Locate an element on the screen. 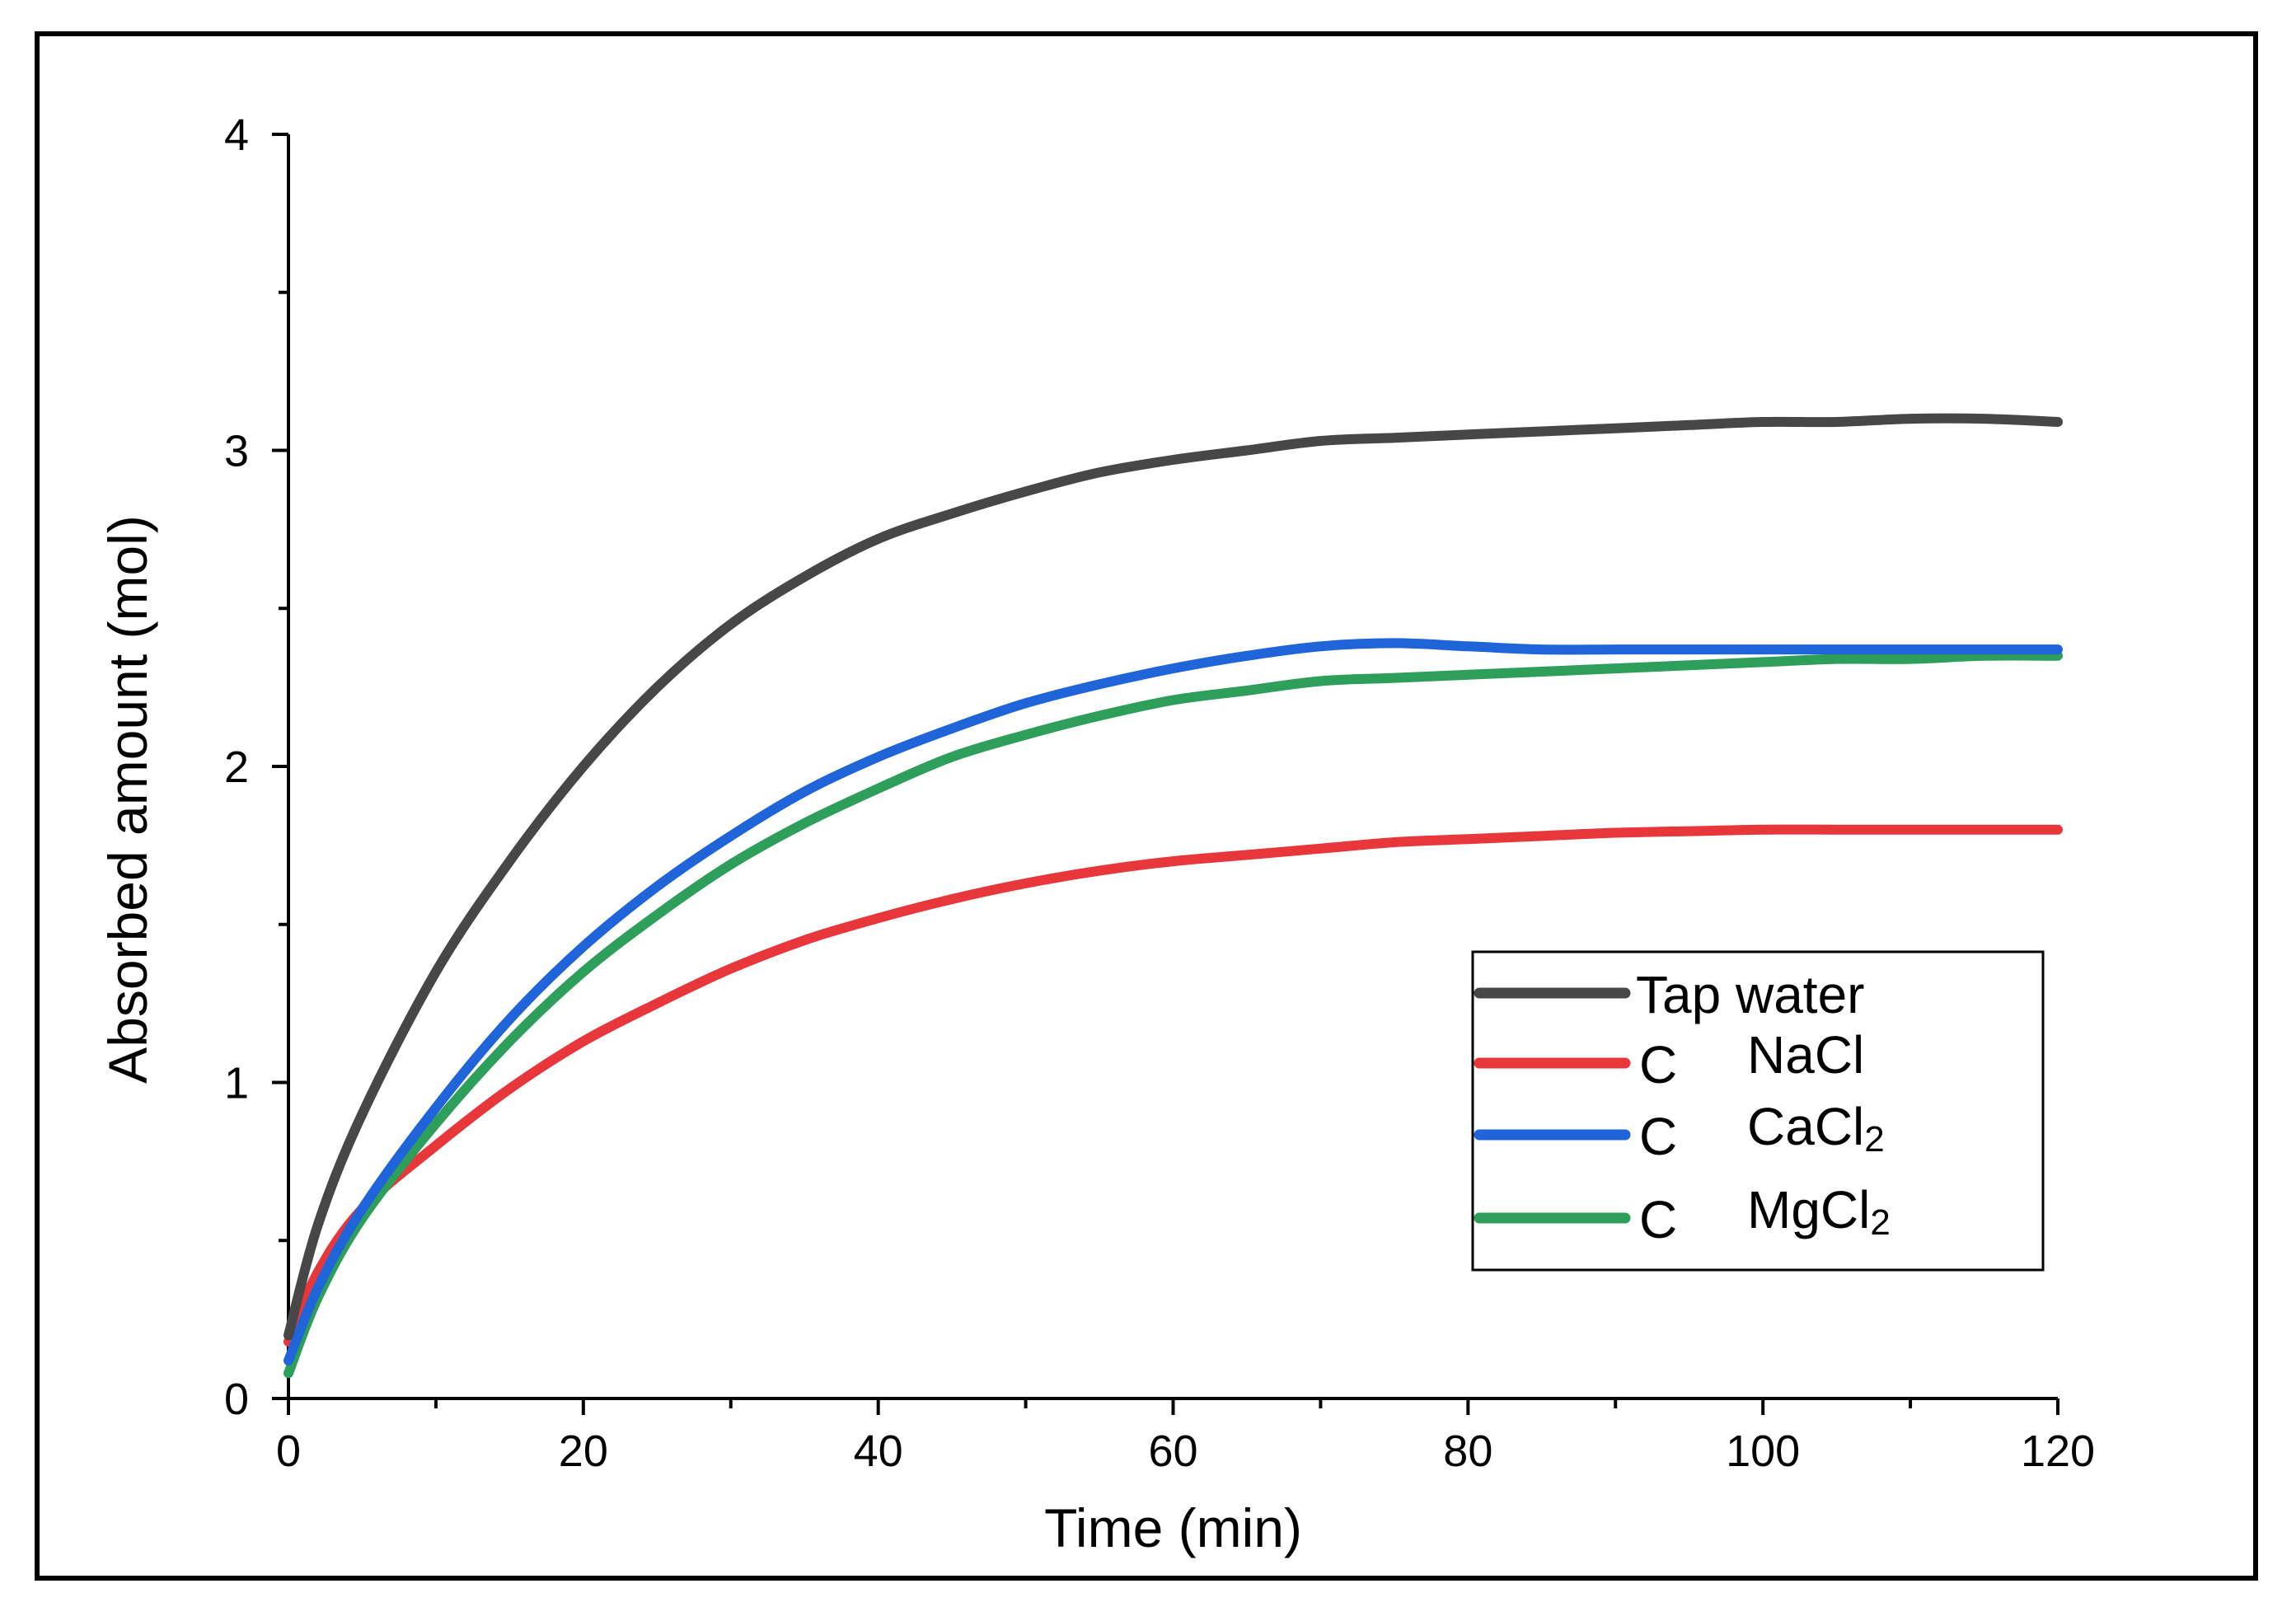  x-tick-label: 20 is located at coordinates (583, 1452).